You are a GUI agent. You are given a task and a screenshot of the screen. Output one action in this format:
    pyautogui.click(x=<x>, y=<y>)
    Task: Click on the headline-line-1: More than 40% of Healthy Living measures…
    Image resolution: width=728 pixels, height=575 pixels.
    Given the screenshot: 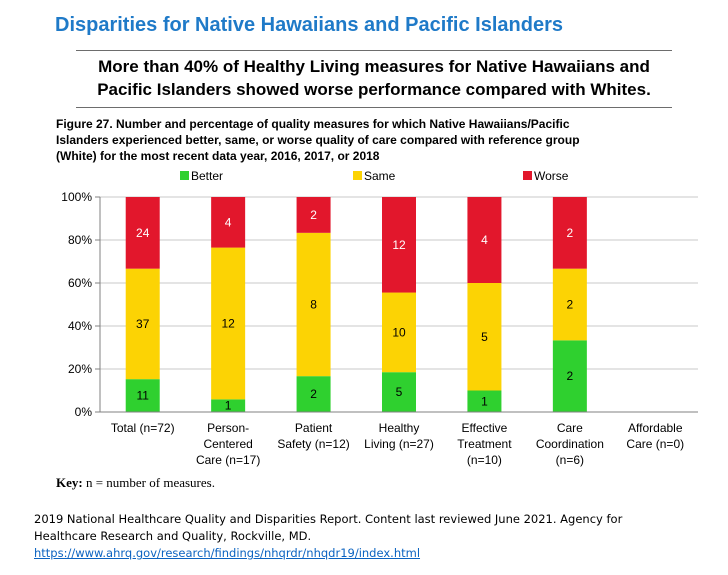 What is the action you would take?
    pyautogui.click(x=374, y=66)
    